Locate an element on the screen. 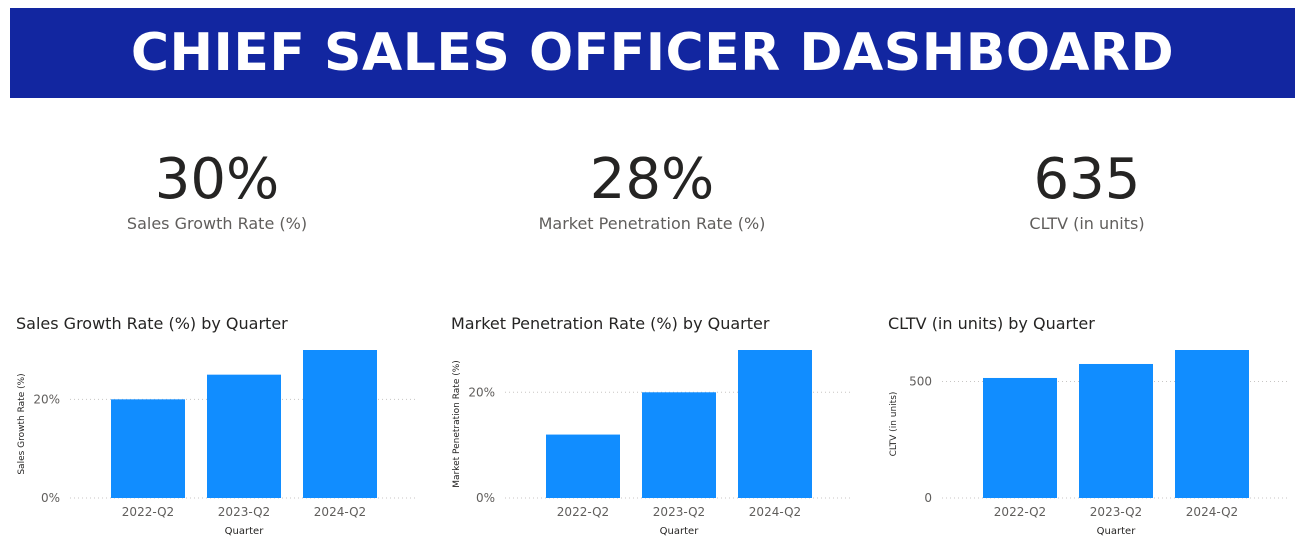  y-axis-title: Market Penetration Rate (%) is located at coordinates (457, 424).